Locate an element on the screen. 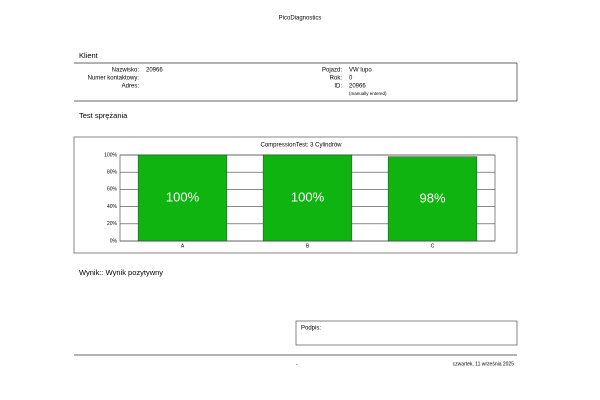 The image size is (600, 400). report-title: PicoDiagnostics is located at coordinates (300, 19).